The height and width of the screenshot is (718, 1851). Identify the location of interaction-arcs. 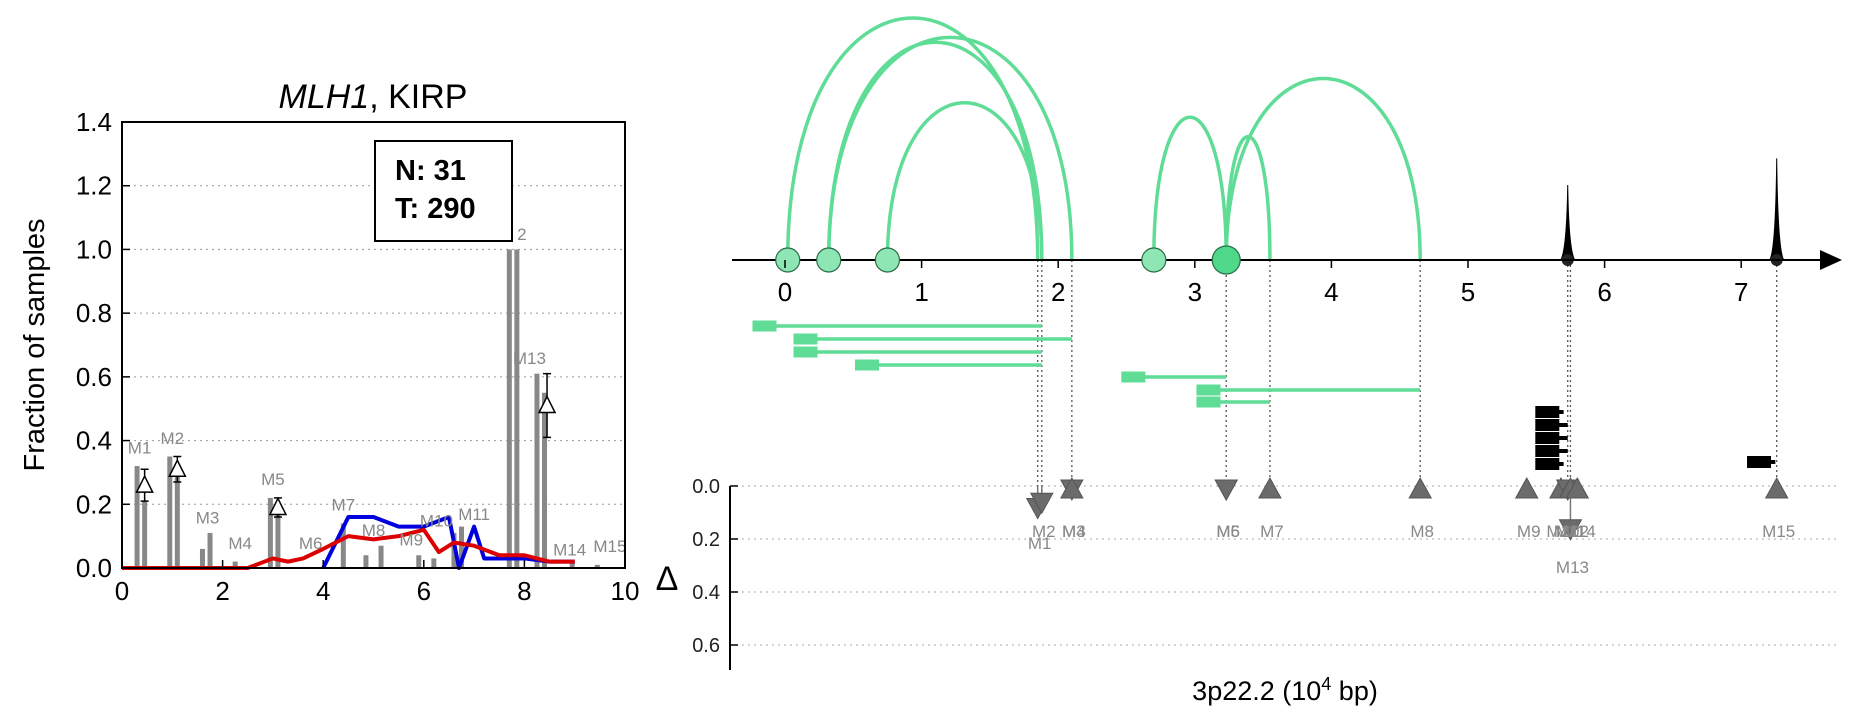
(1103, 138).